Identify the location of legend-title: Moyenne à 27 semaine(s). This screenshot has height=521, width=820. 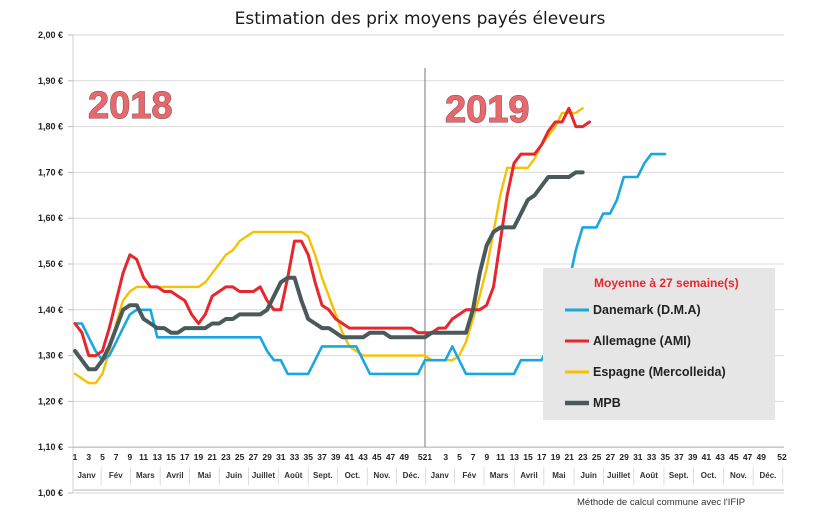
(666, 283).